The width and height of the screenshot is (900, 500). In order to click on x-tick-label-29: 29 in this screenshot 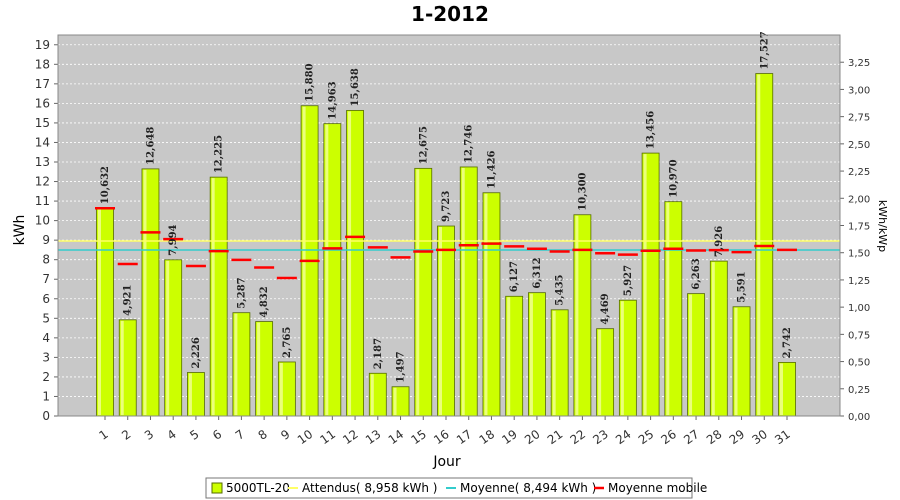, I will do `click(737, 437)`.